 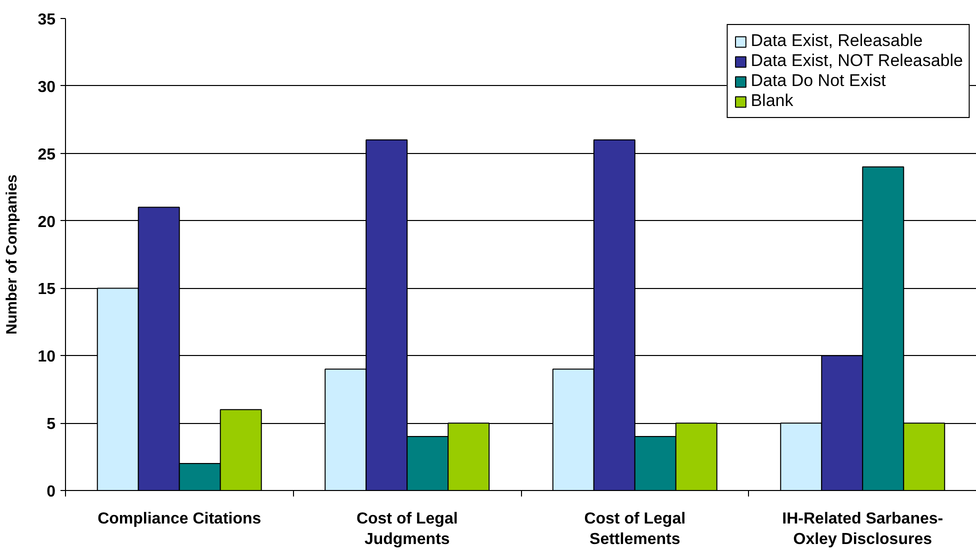 What do you see at coordinates (856, 61) in the screenshot?
I see `legend-label: Data Exist, NOT Releasable` at bounding box center [856, 61].